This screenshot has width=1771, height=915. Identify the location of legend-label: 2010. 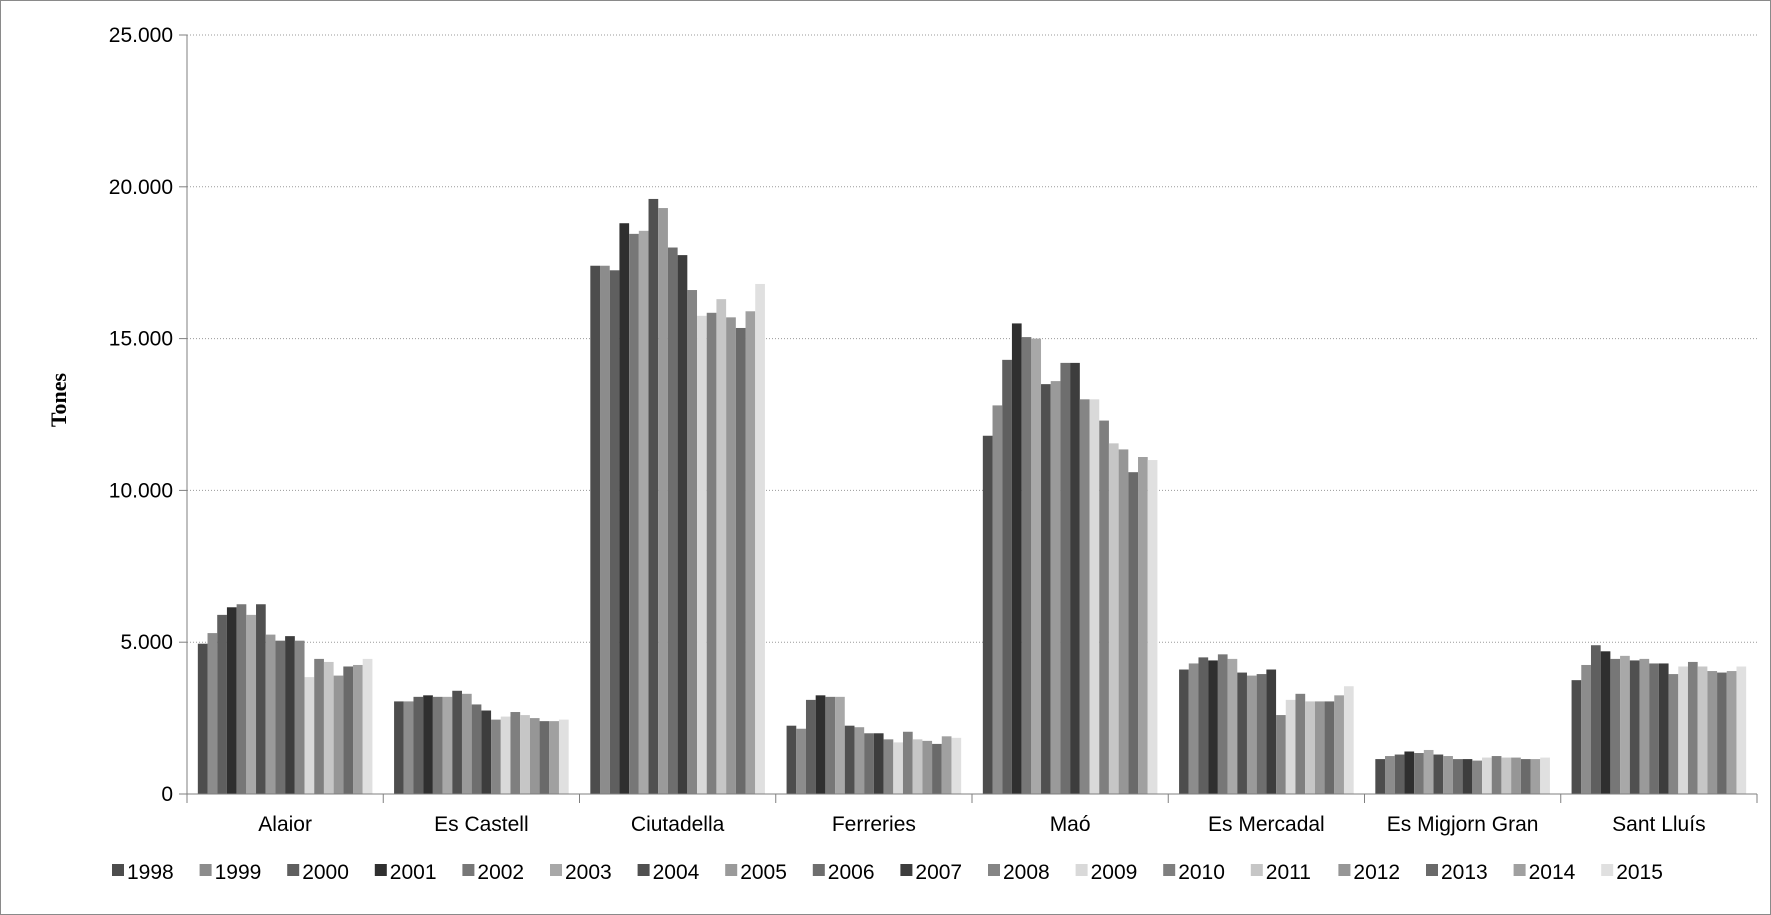
(1201, 872).